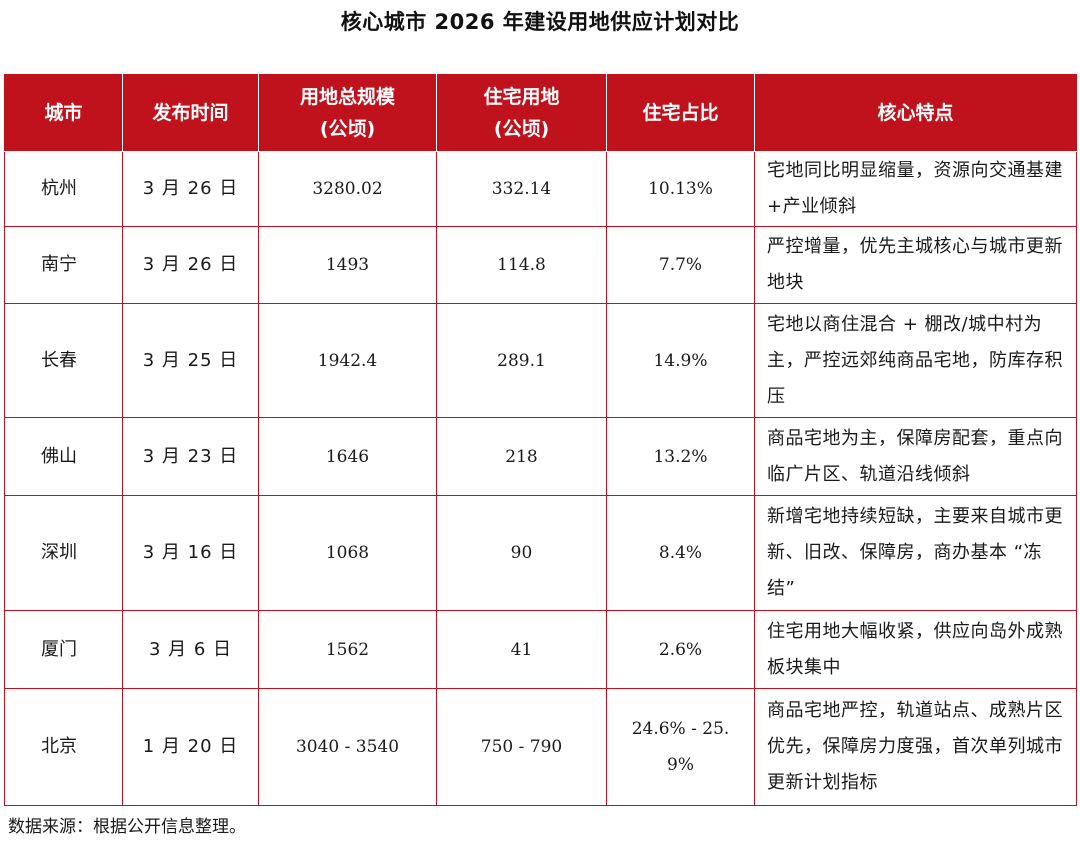 Image resolution: width=1080 pixels, height=842 pixels. I want to click on cell-city: 厦门, so click(63, 649).